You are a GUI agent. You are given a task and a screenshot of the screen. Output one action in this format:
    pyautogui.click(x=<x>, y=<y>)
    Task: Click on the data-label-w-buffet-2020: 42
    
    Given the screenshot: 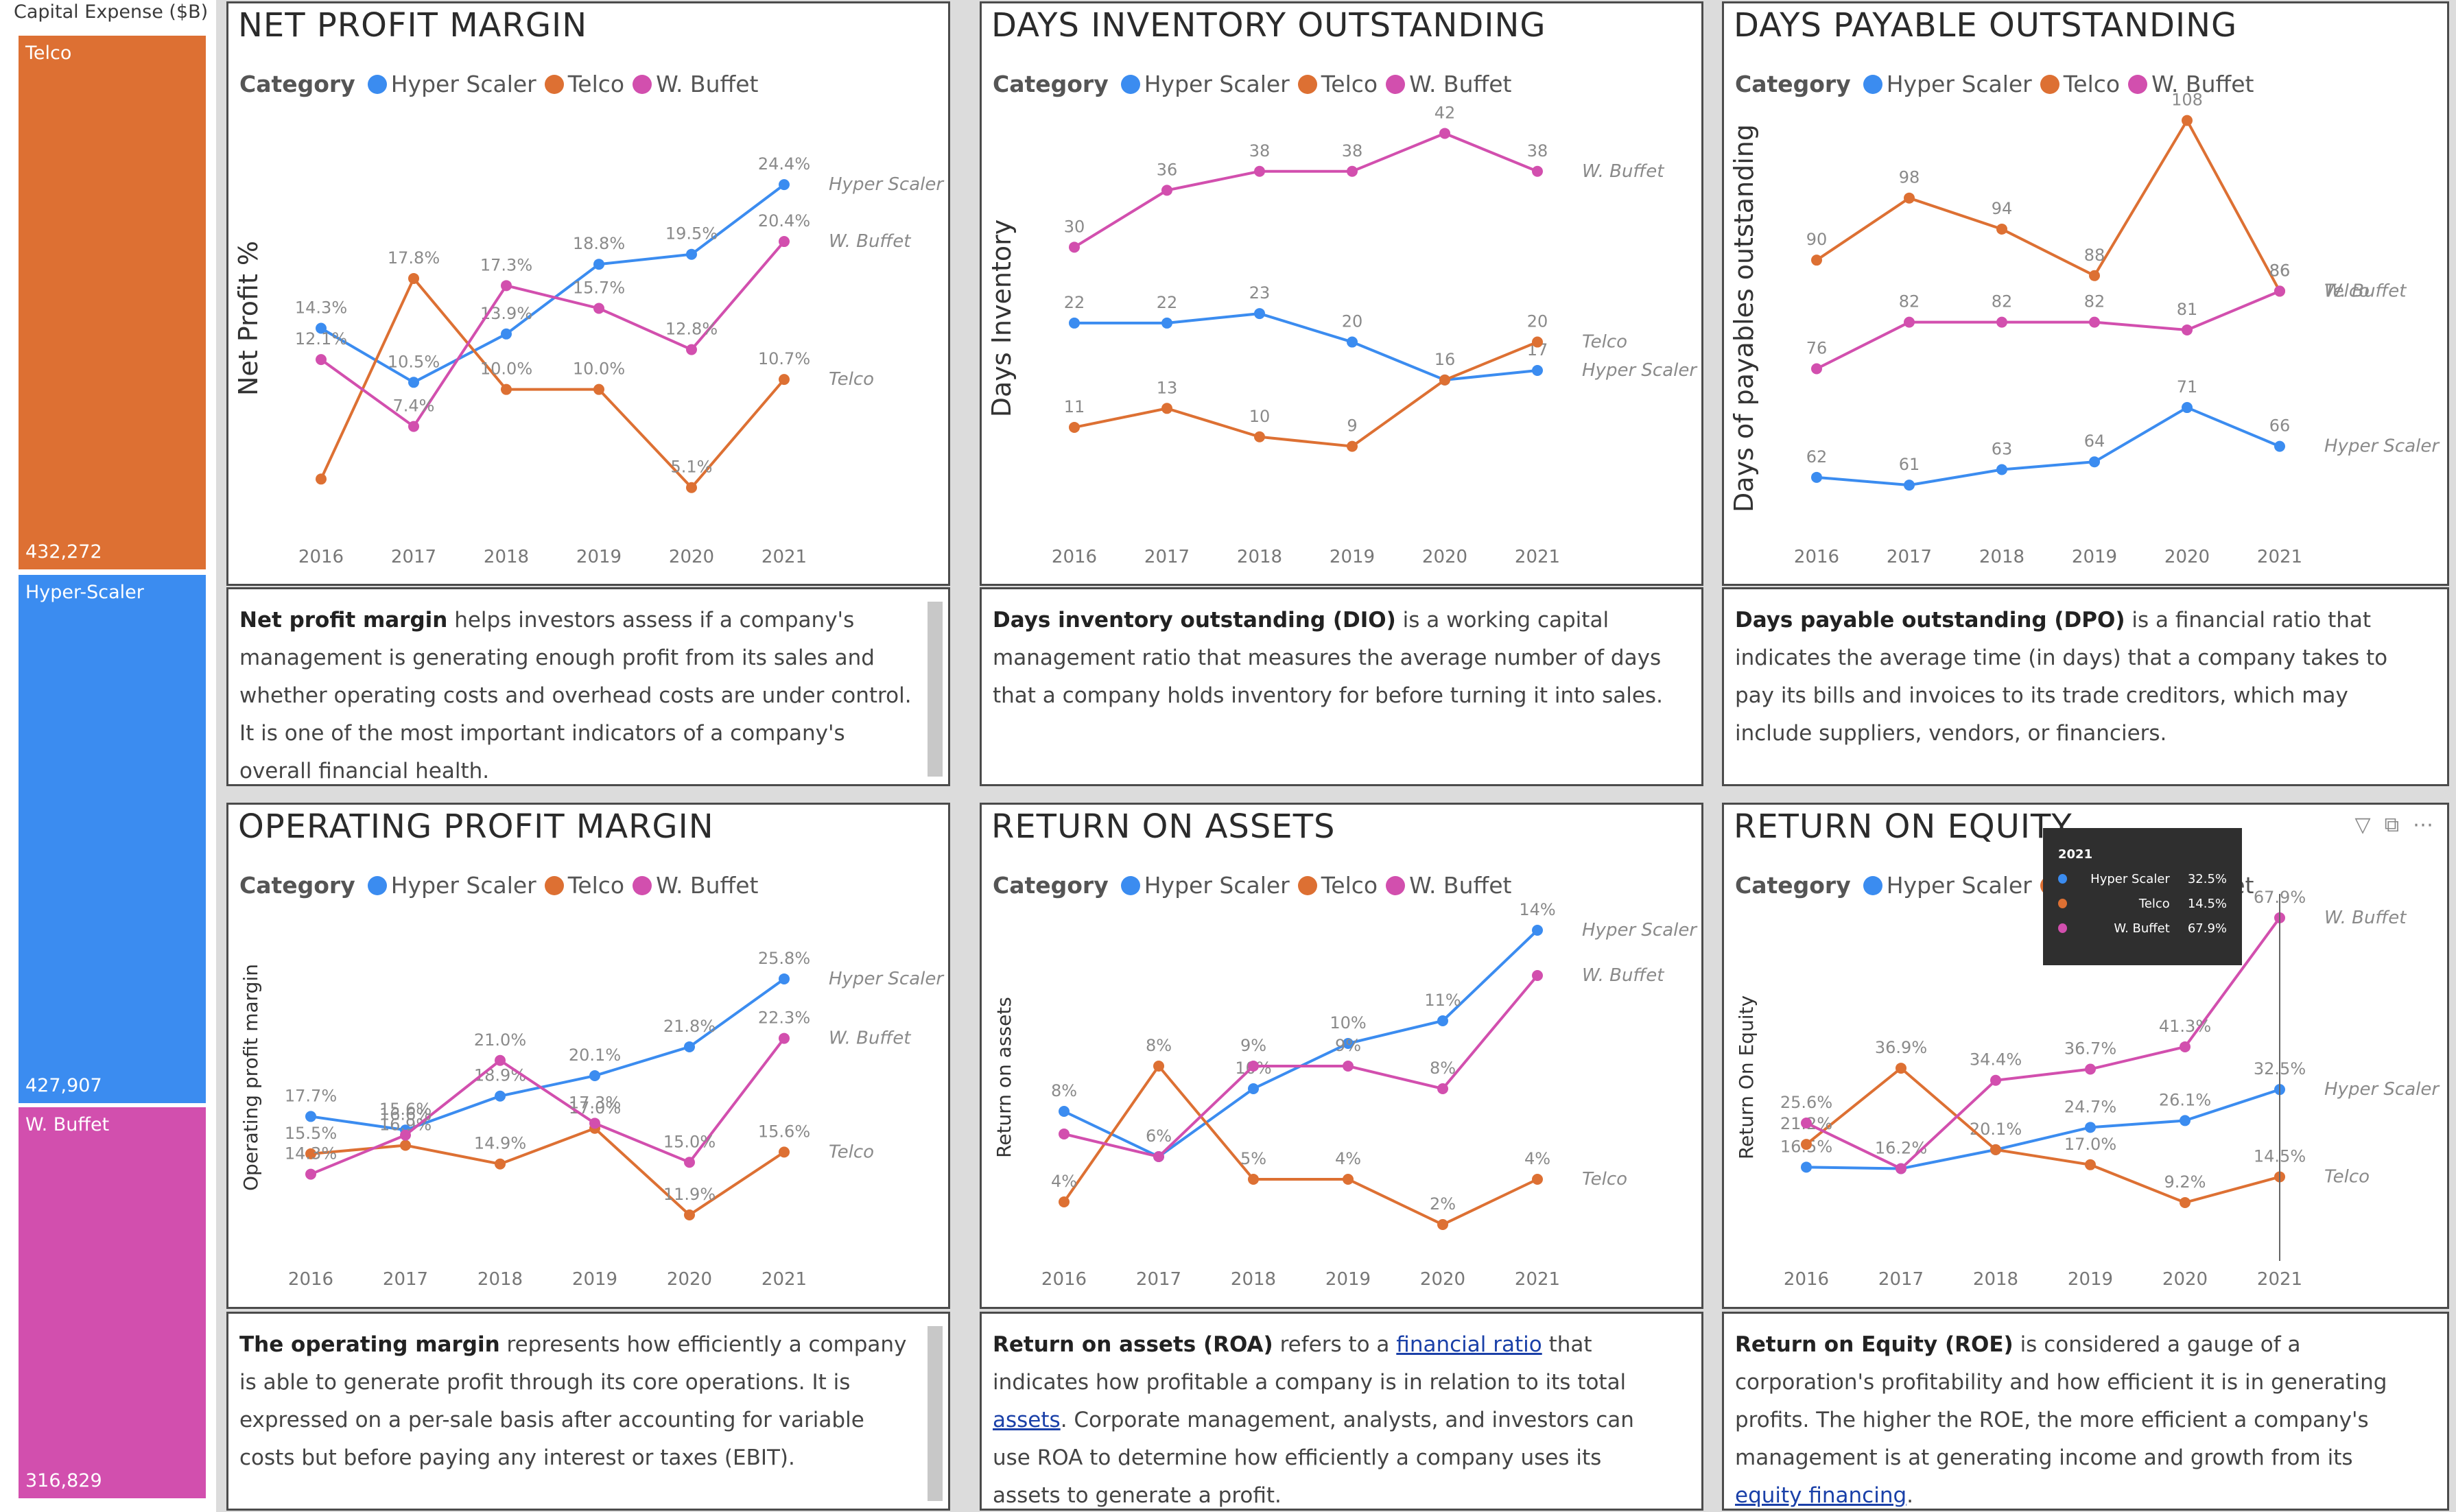 What is the action you would take?
    pyautogui.click(x=1445, y=112)
    